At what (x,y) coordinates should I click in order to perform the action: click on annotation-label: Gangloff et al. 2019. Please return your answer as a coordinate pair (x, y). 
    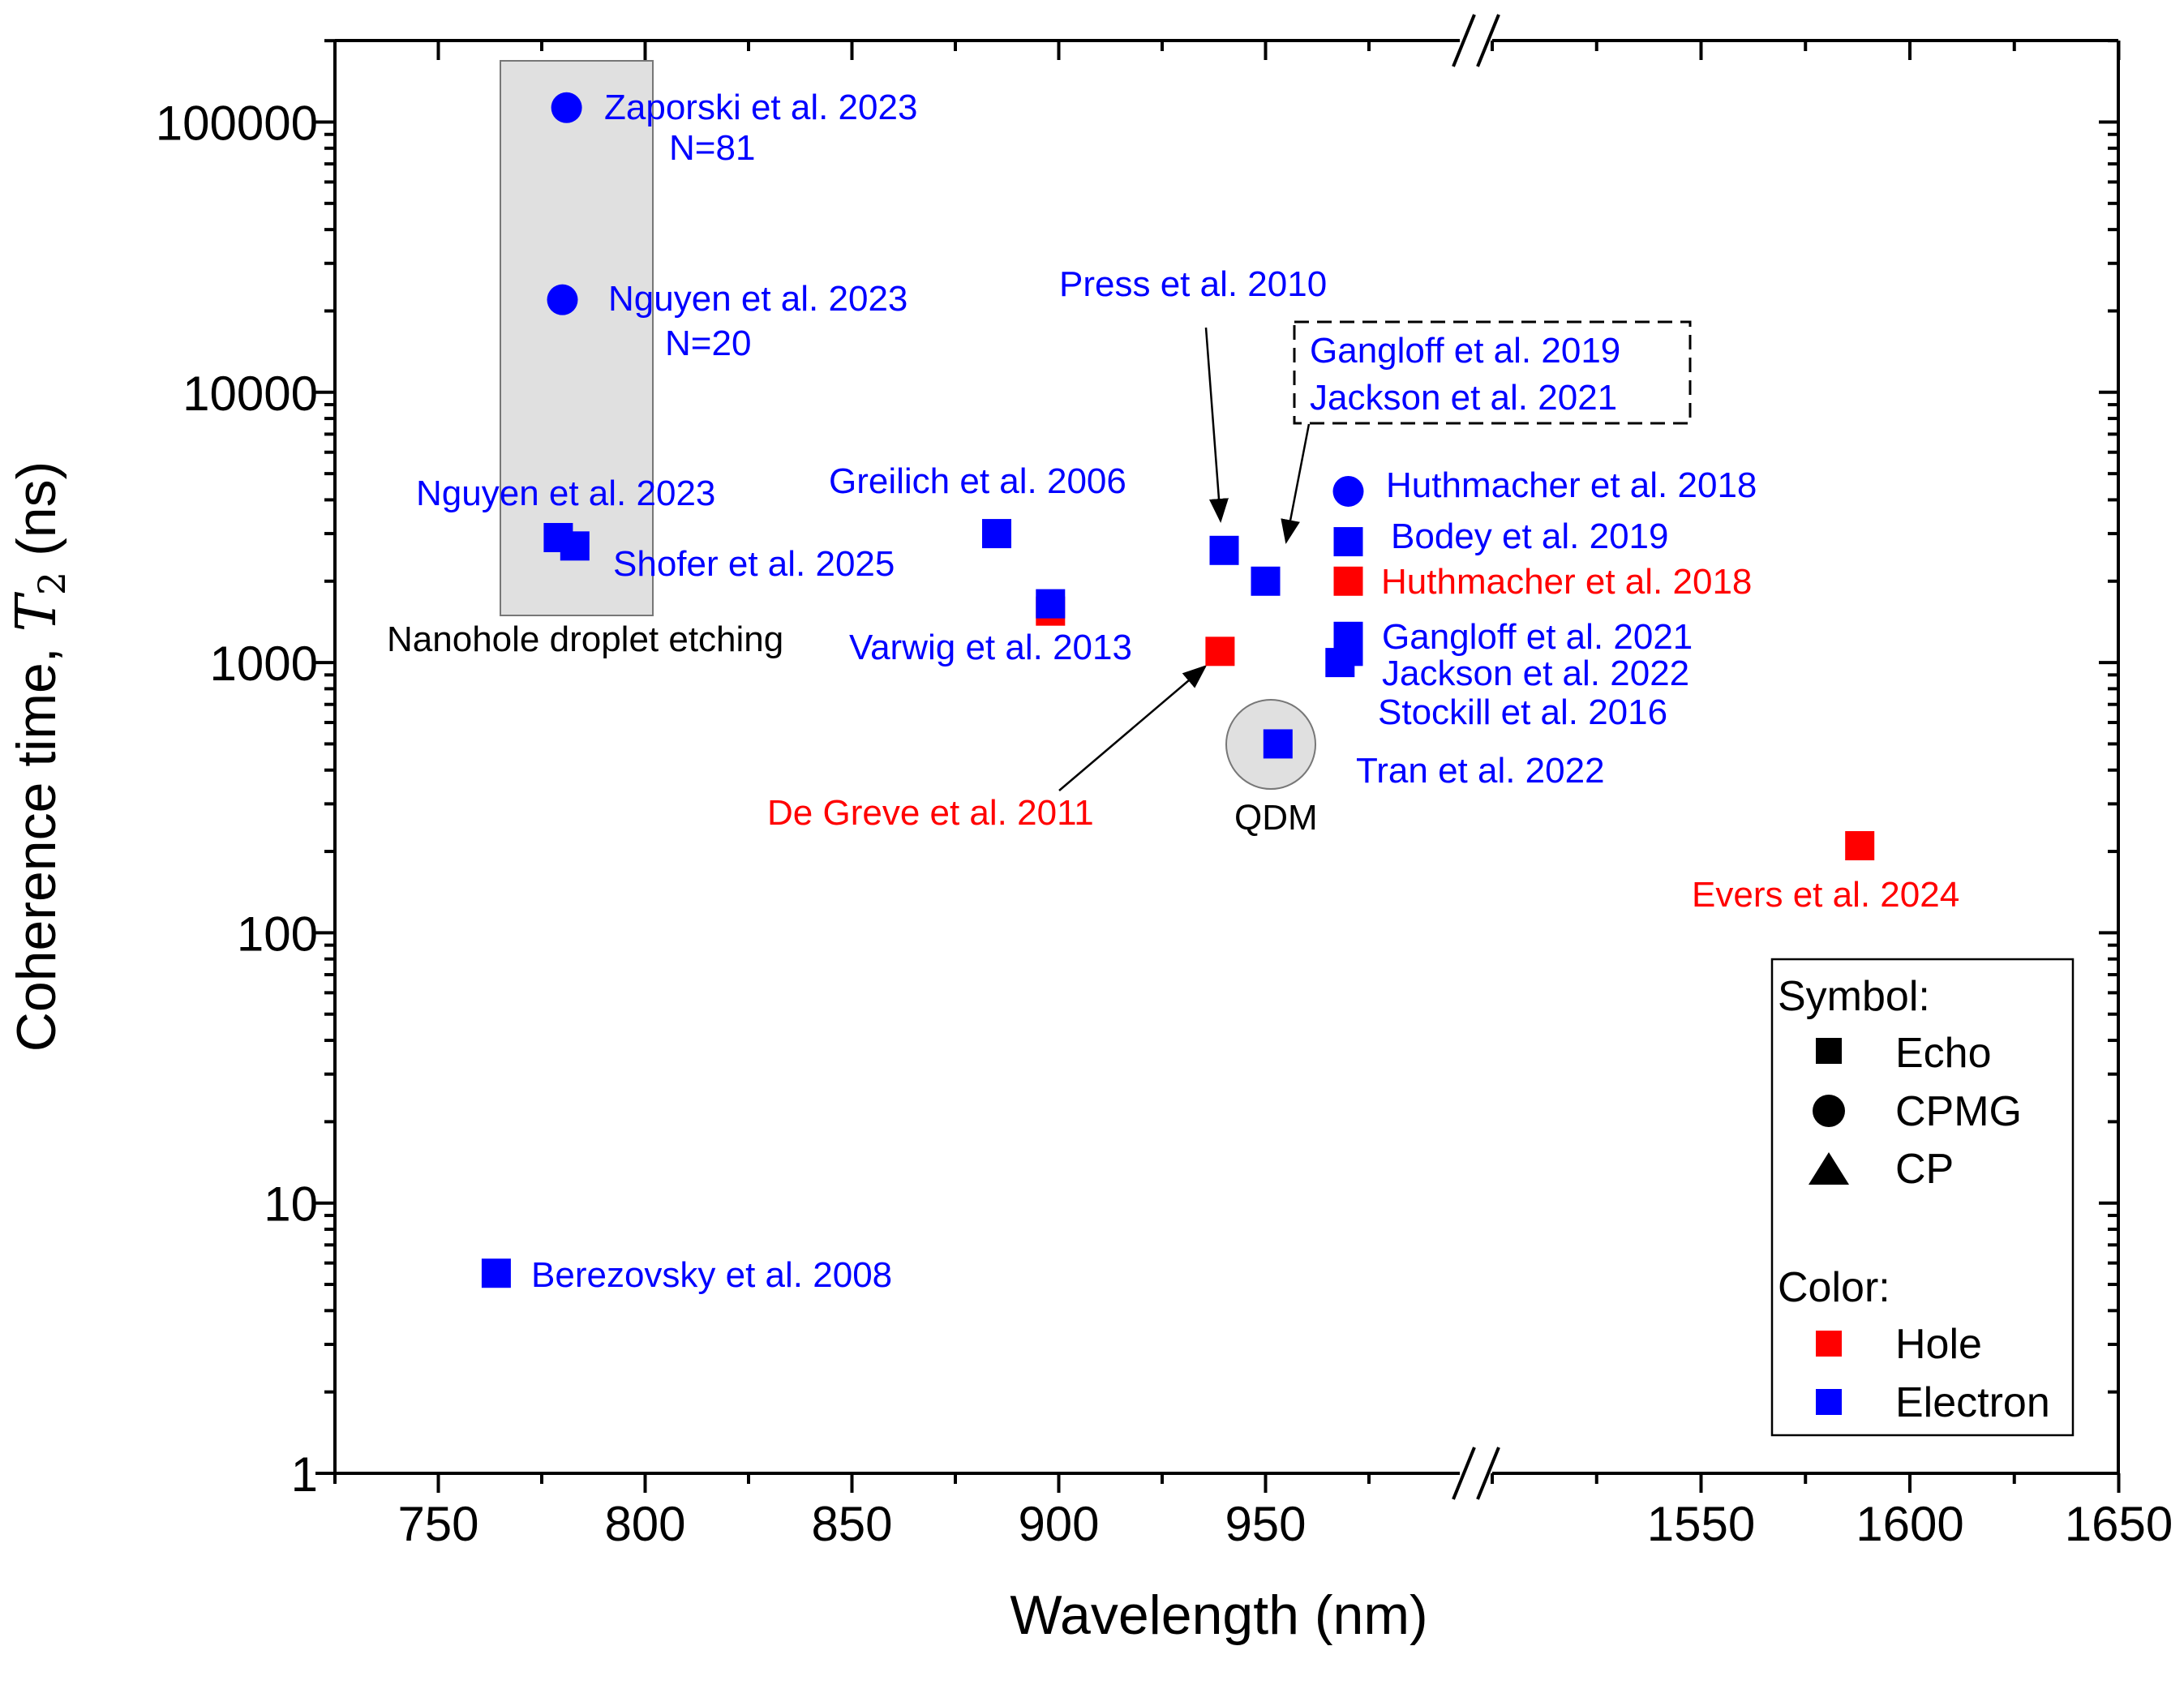
    Looking at the image, I should click on (1465, 351).